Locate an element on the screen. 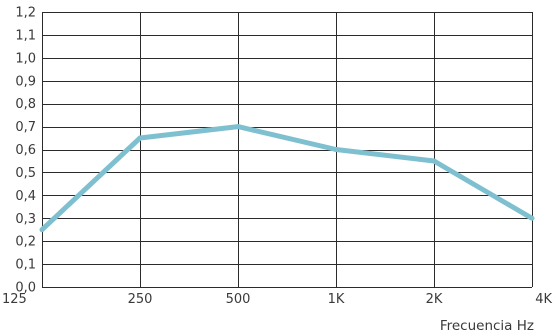 This screenshot has width=554, height=336. y-tick-label: 0,3 is located at coordinates (25, 219).